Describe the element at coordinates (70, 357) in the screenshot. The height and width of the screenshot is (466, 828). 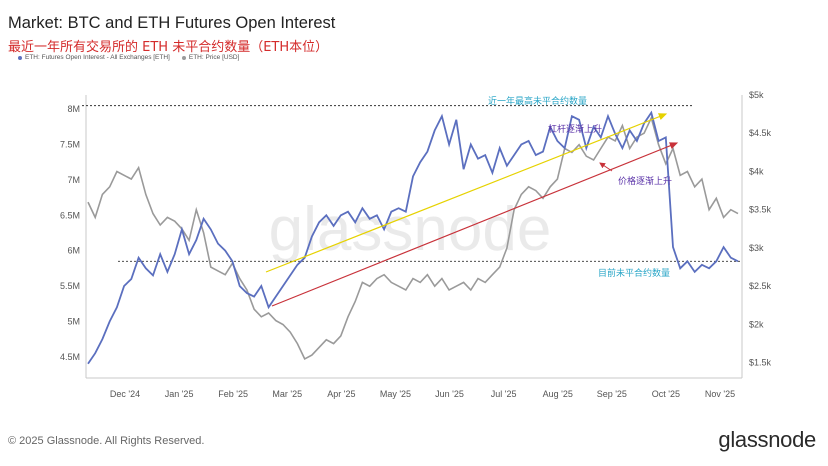
I see `left-tick-label: 4.5M` at that location.